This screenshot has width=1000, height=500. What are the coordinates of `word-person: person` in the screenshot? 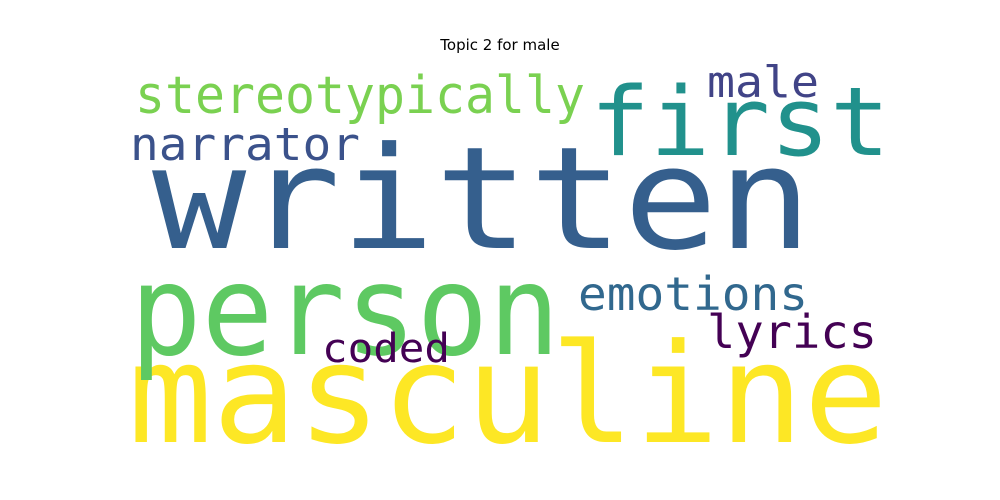 It's located at (345, 311).